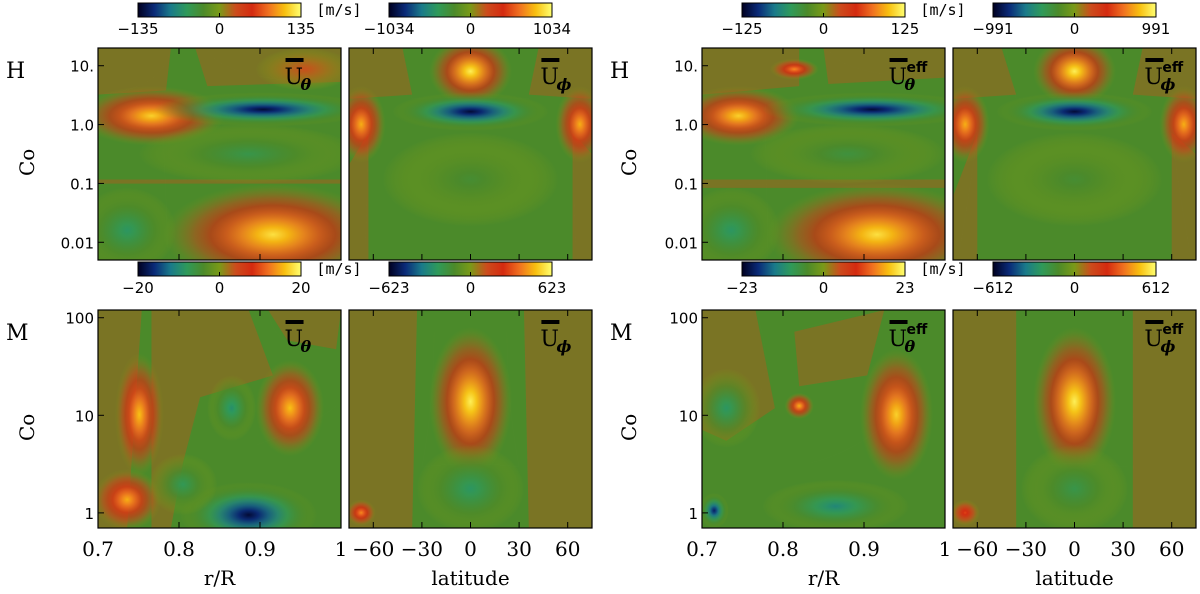  What do you see at coordinates (1026, 549) in the screenshot?
I see `x-tick-label: −30` at bounding box center [1026, 549].